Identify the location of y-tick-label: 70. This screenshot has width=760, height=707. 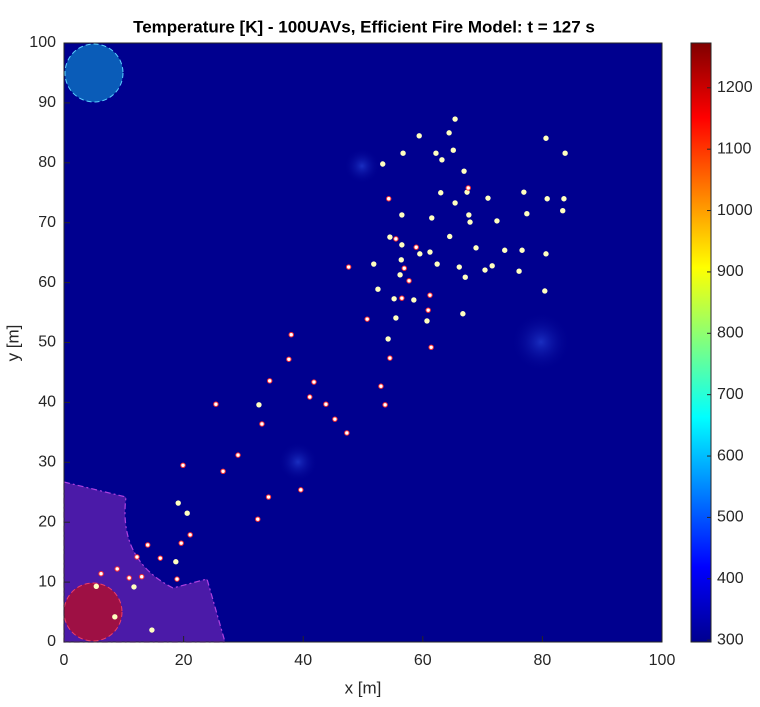
(47, 222).